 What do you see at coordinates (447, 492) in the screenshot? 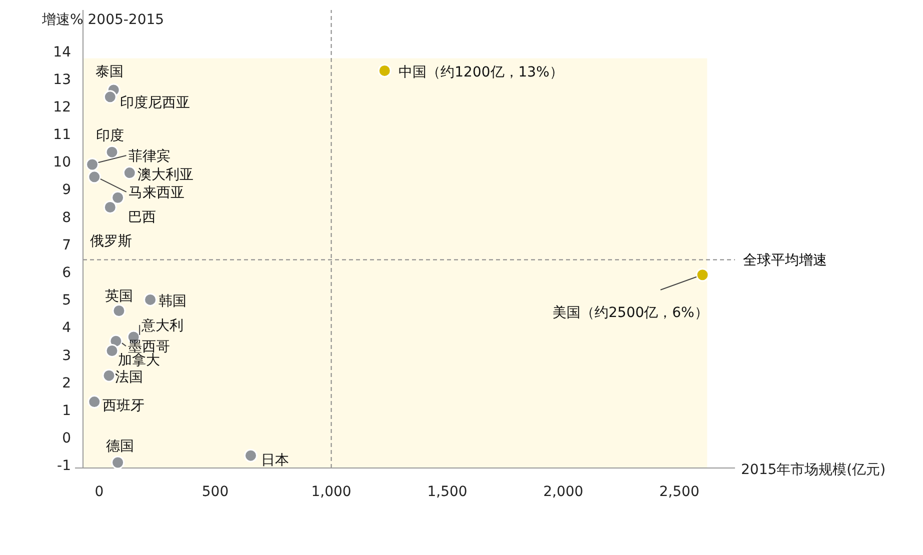
I see `x-tick-label: 1,500` at bounding box center [447, 492].